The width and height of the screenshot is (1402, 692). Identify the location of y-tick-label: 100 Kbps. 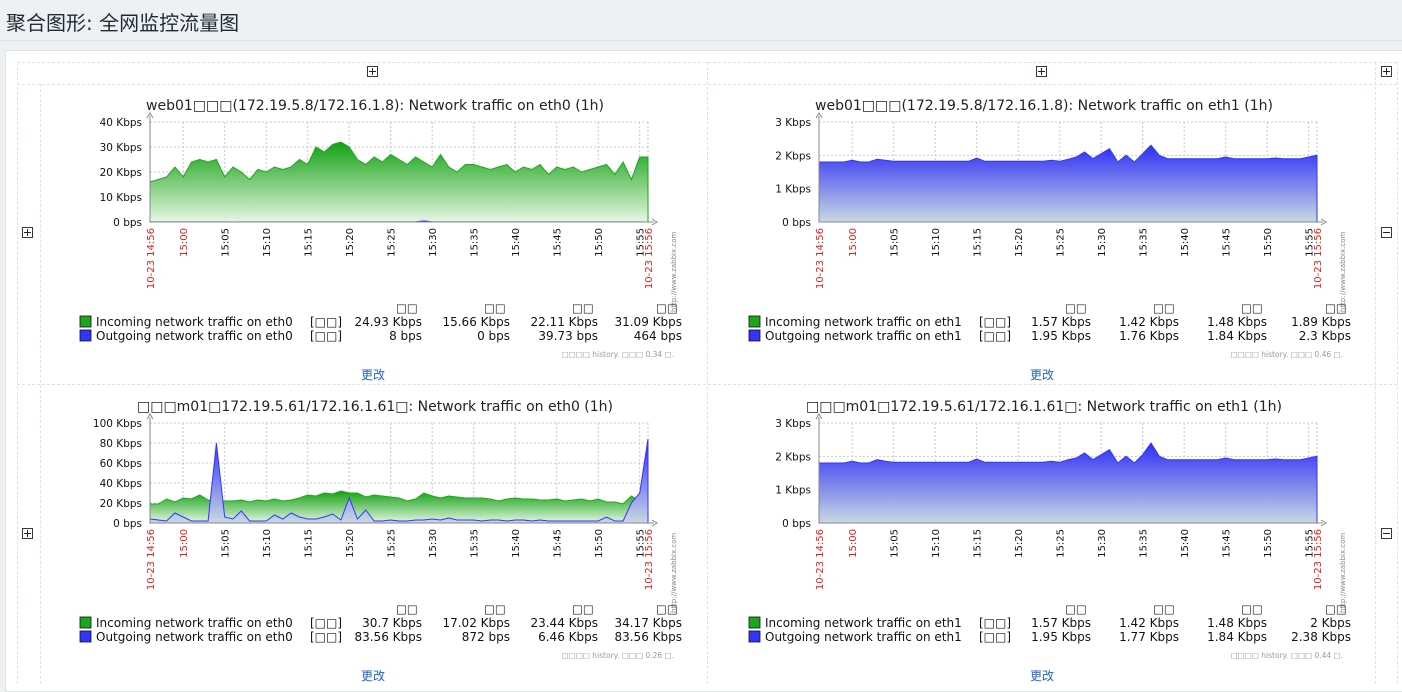
(117, 424).